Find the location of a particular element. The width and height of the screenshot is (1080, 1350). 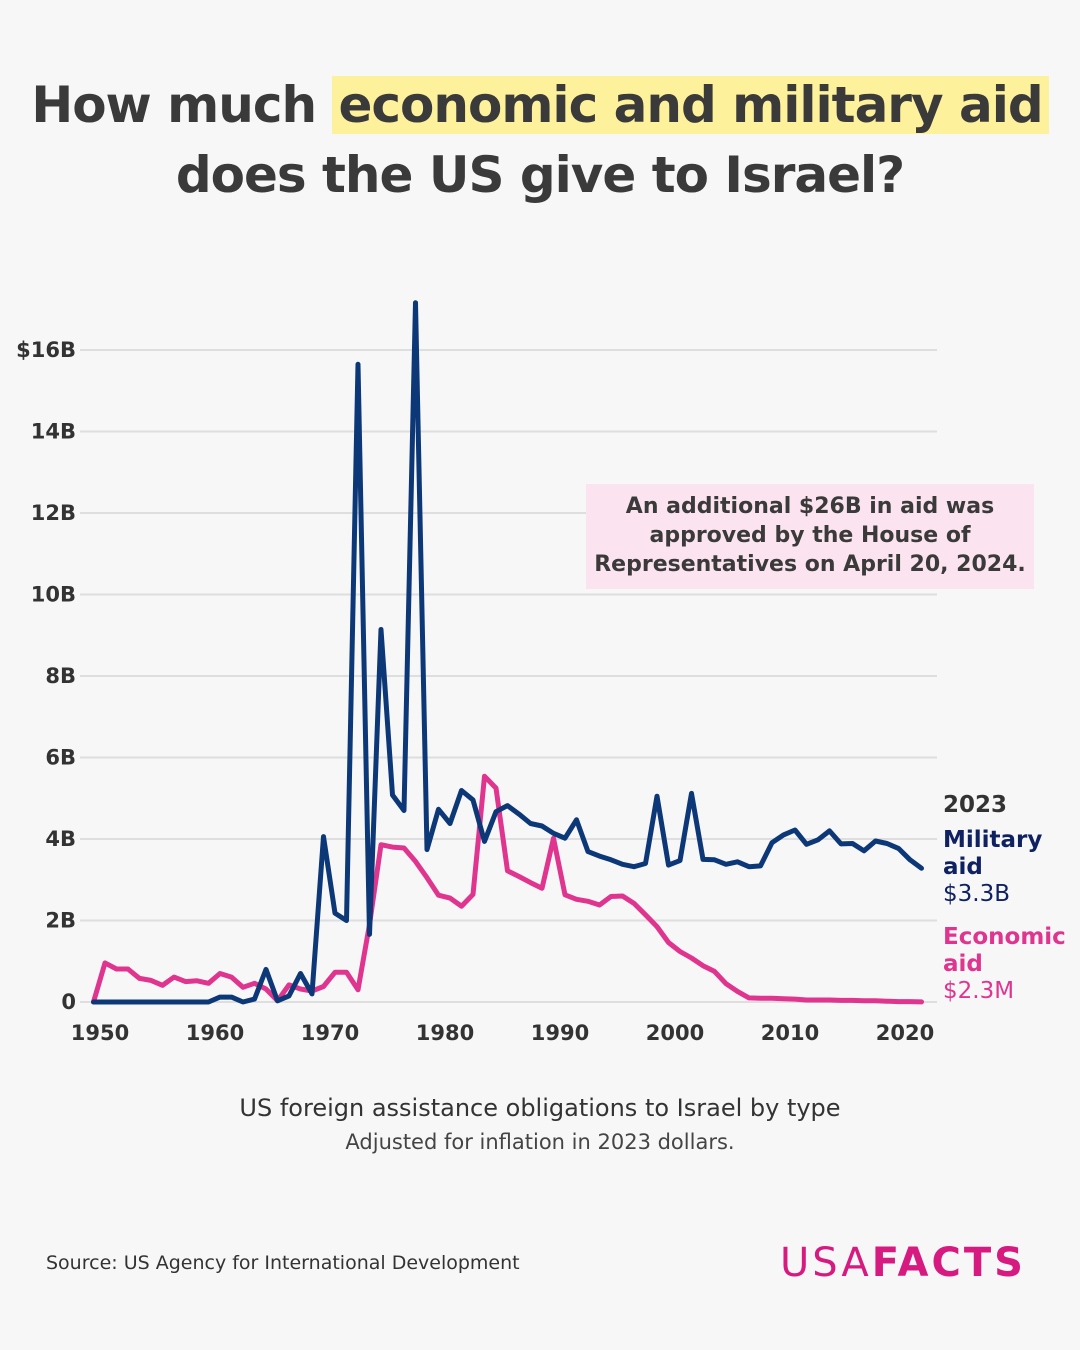

end-label-military: Military aid $3.3B is located at coordinates (993, 867).